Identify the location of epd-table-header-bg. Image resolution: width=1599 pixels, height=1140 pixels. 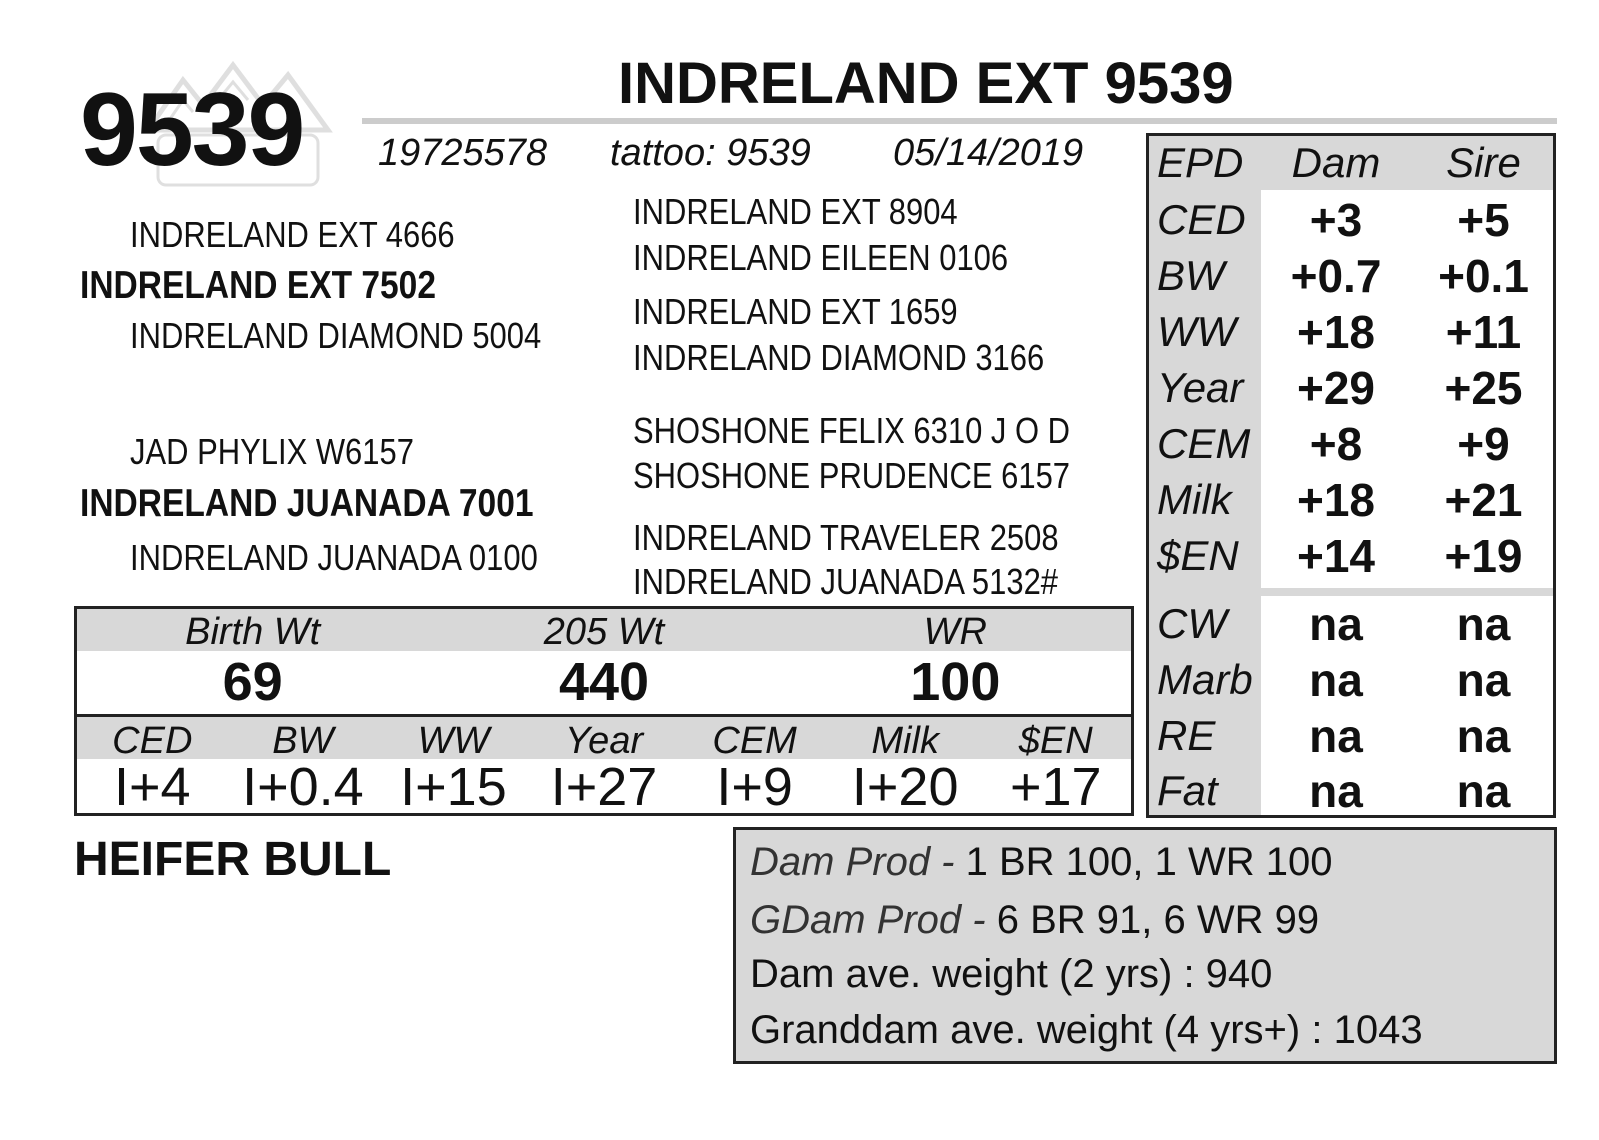
(1351, 163).